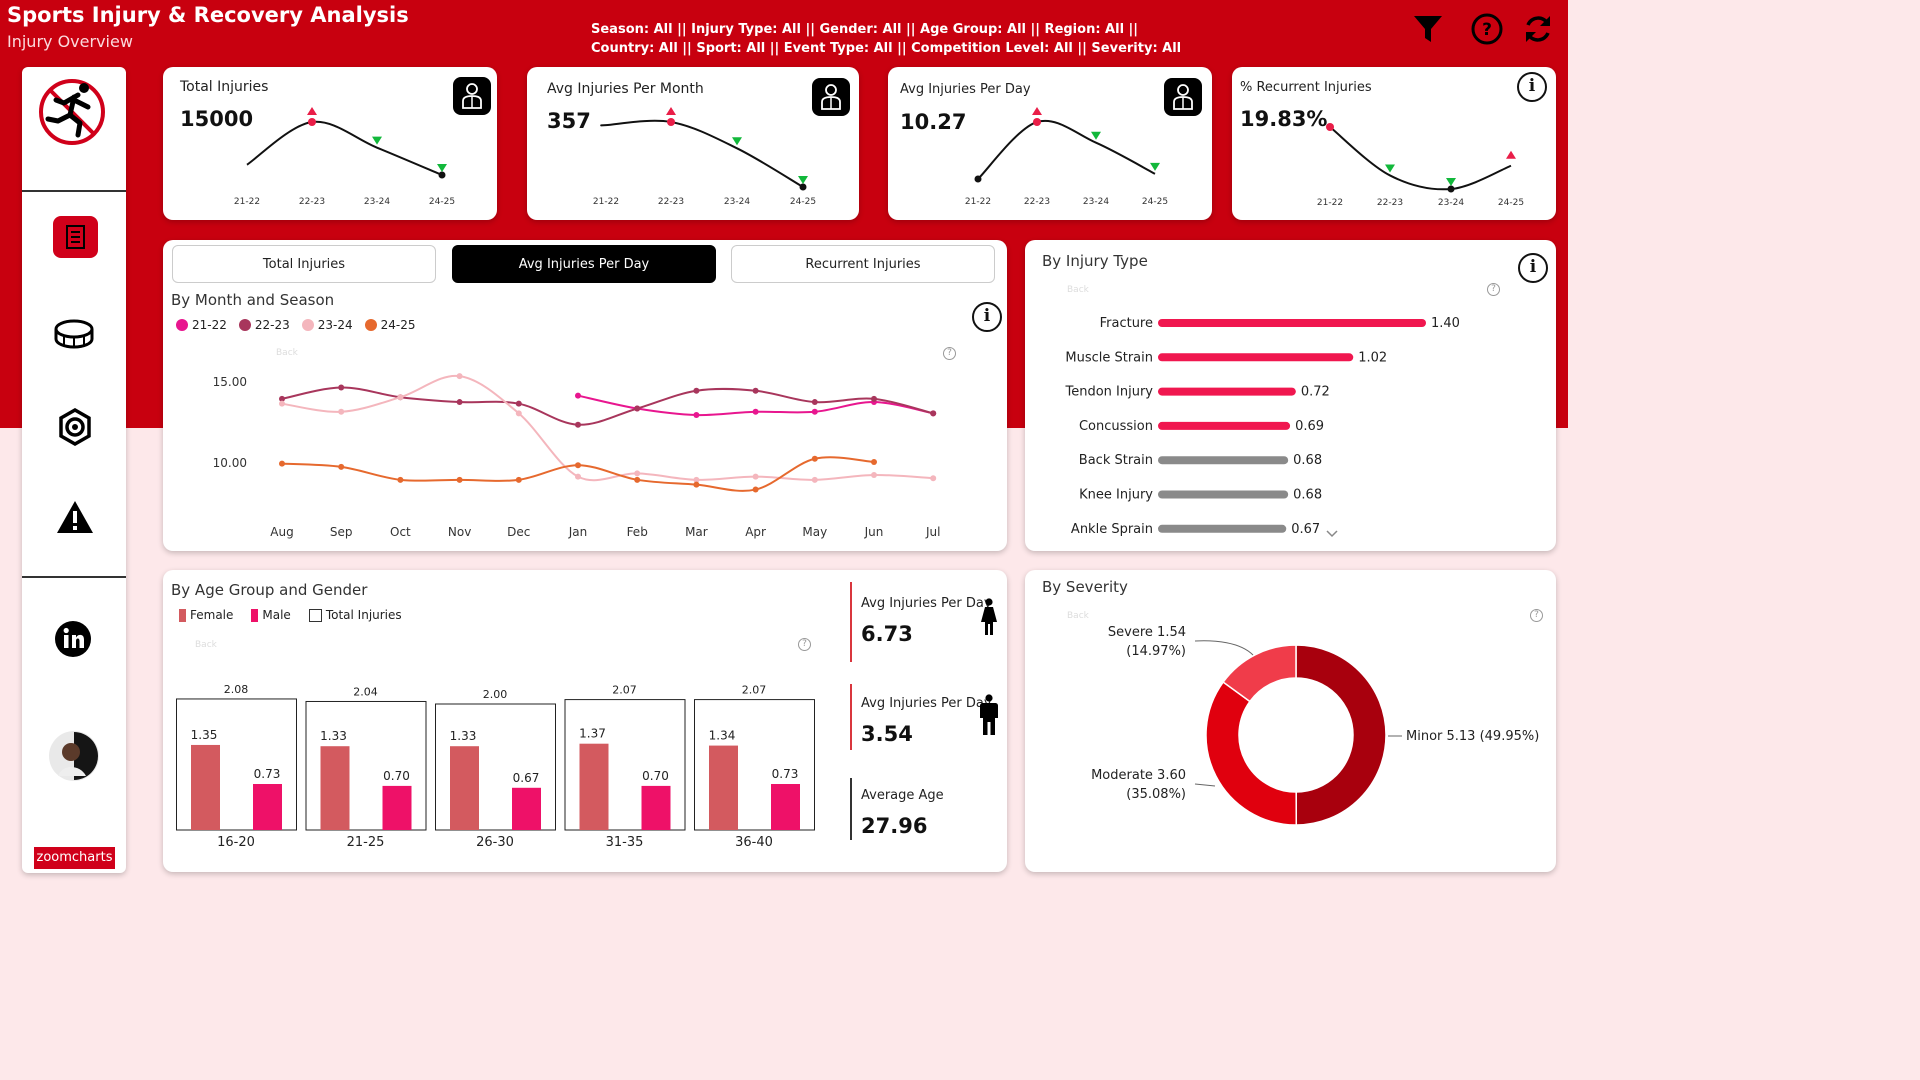 The image size is (1920, 1080). I want to click on linkedin-icon, so click(73, 639).